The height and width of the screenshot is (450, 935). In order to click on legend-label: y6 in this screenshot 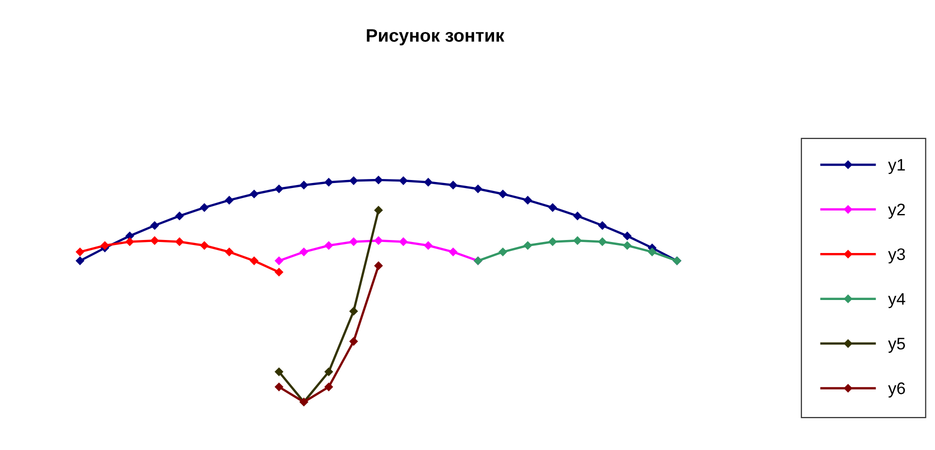, I will do `click(896, 390)`.